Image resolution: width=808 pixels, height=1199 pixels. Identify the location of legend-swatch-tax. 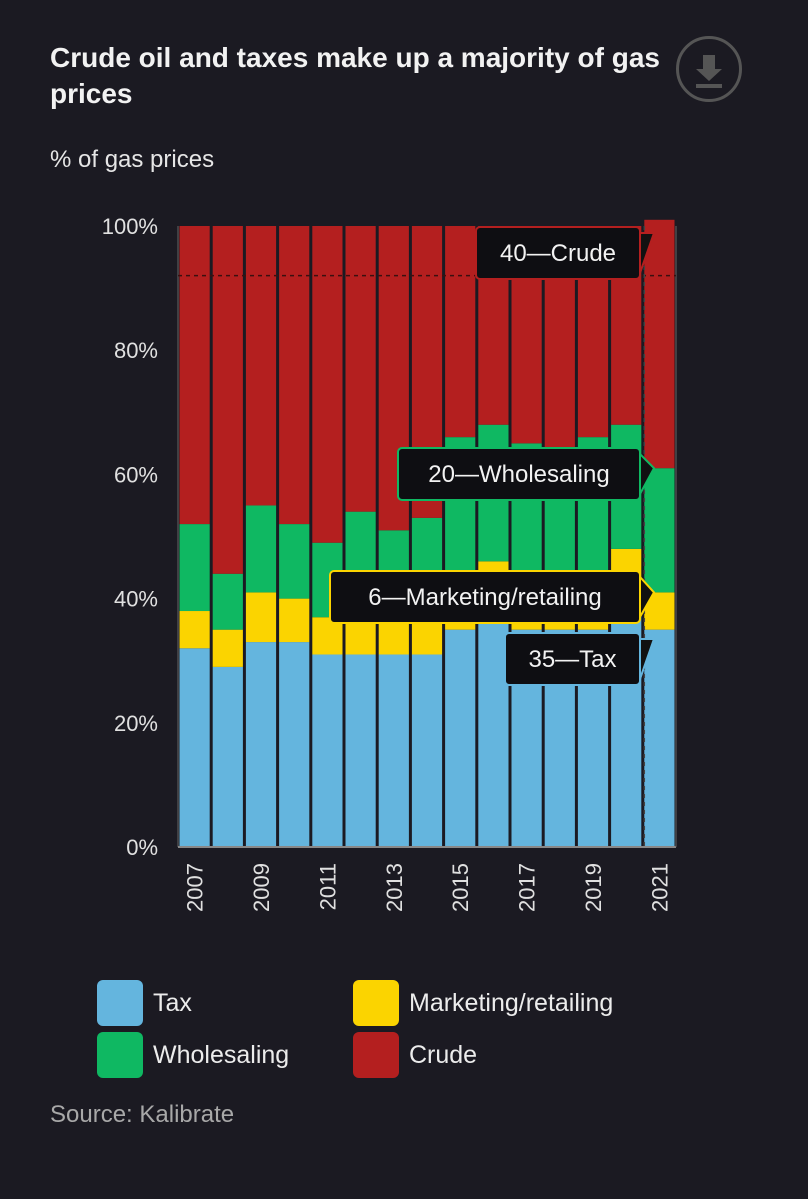
(120, 1003).